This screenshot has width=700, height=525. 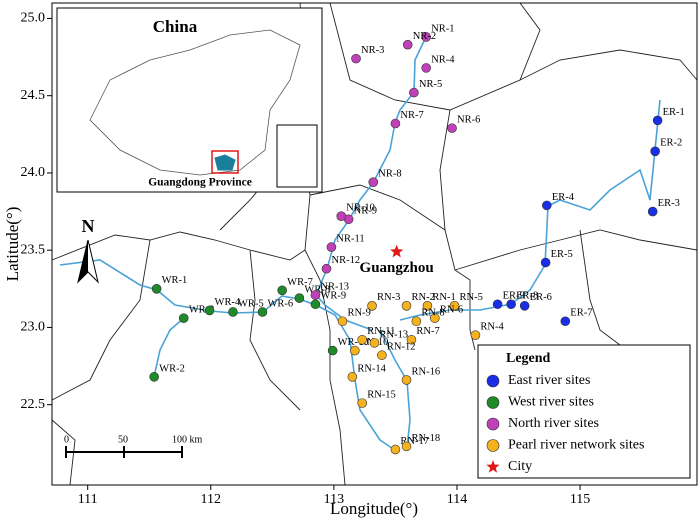 I want to click on site-label: ER-1, so click(x=674, y=112).